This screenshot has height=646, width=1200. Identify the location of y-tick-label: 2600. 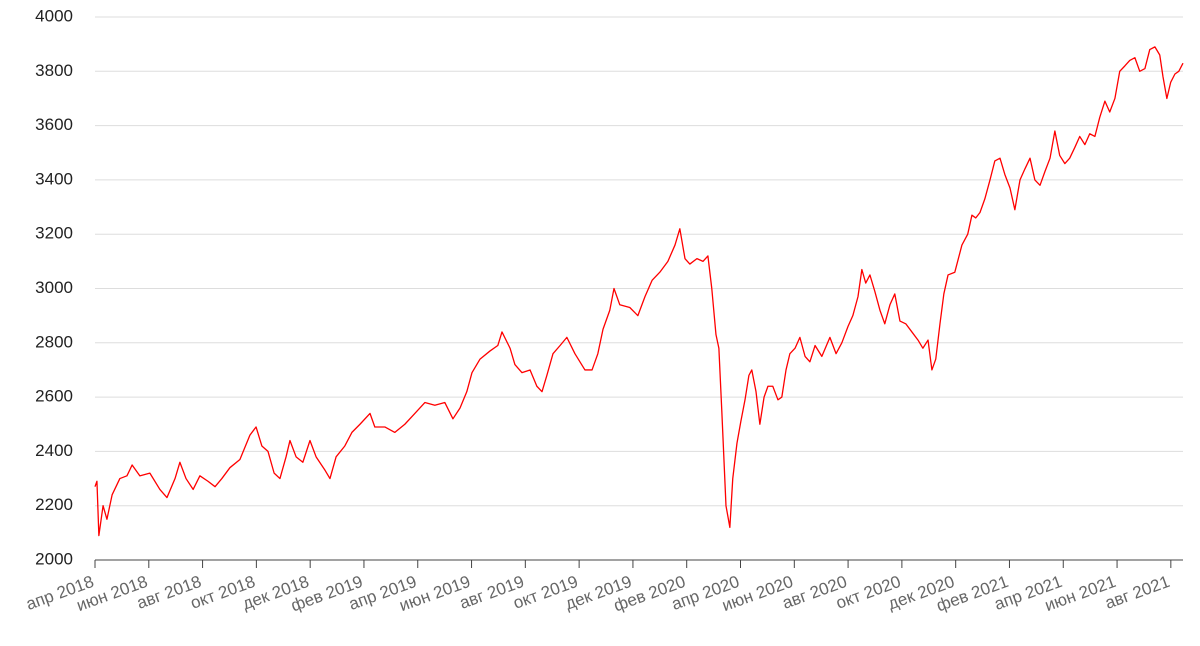
(54, 396).